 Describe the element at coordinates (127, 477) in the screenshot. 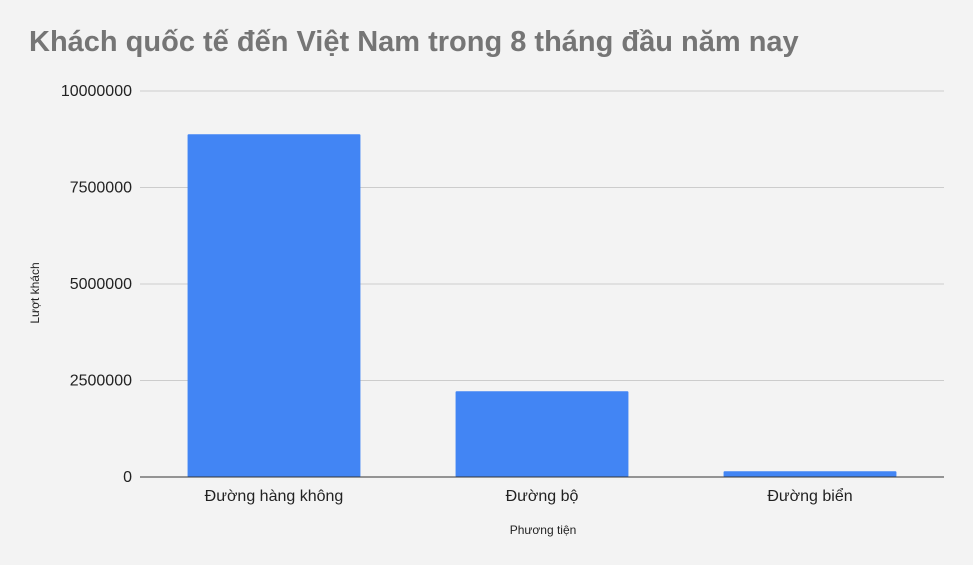

I see `y-tick-label: 0` at that location.